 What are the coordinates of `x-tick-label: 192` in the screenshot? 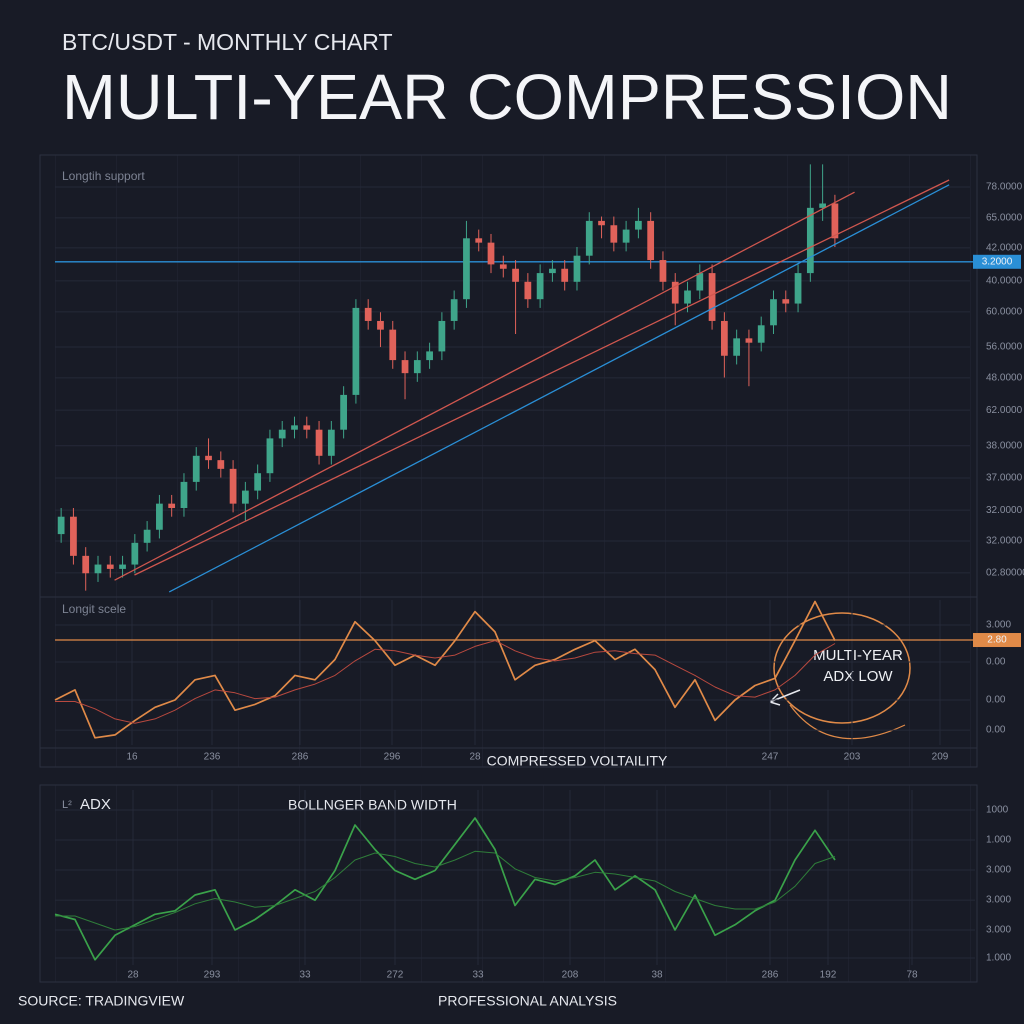 It's located at (828, 975).